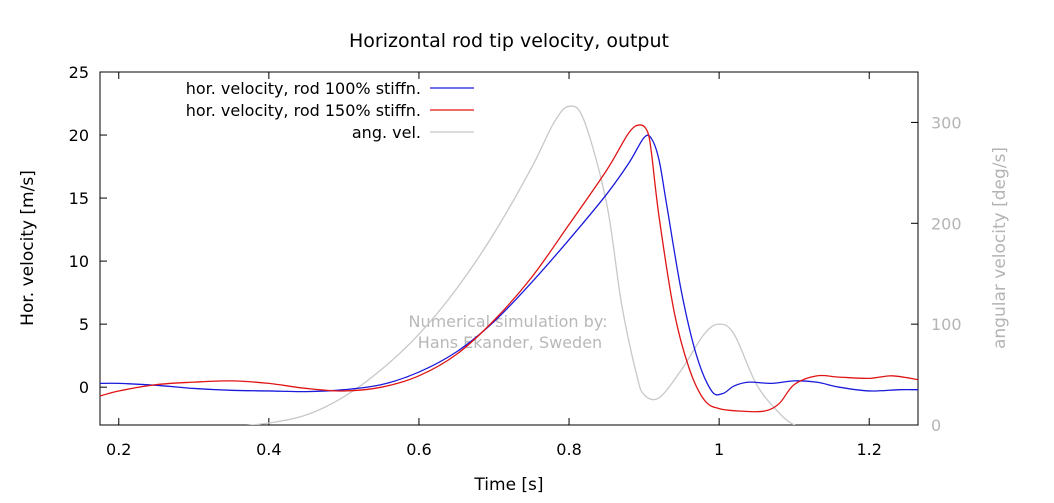  I want to click on x-tick-label: 0.2, so click(118, 449).